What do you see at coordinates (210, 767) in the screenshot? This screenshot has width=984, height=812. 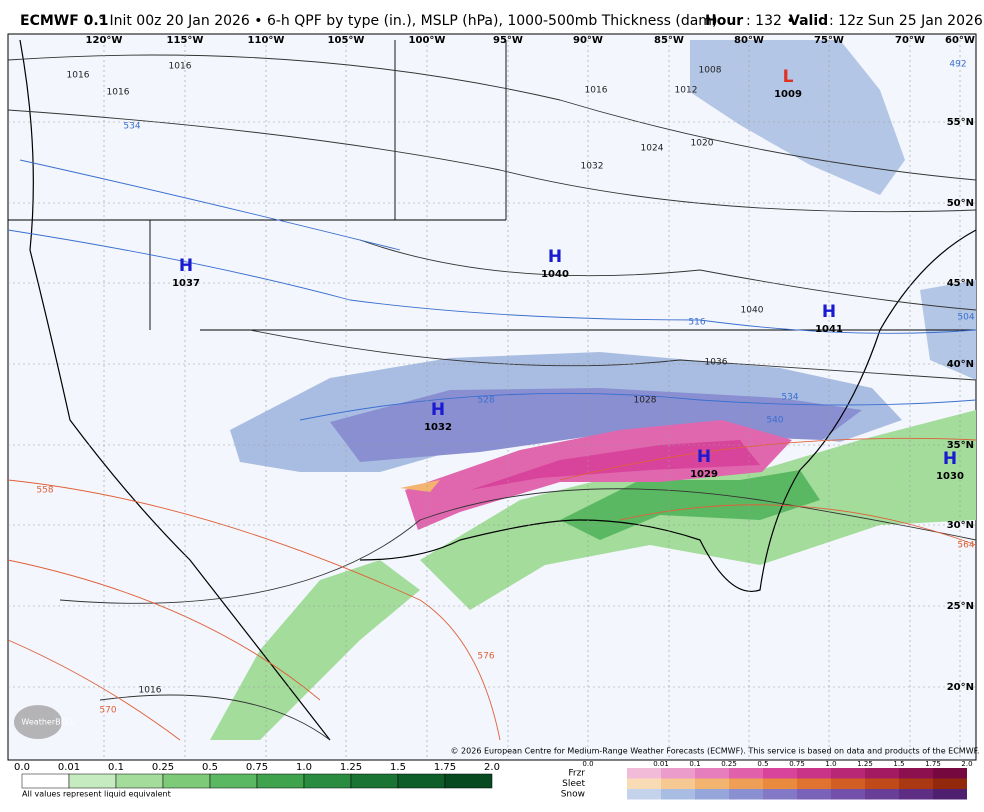 I see `rain-scale-label: 0.5` at bounding box center [210, 767].